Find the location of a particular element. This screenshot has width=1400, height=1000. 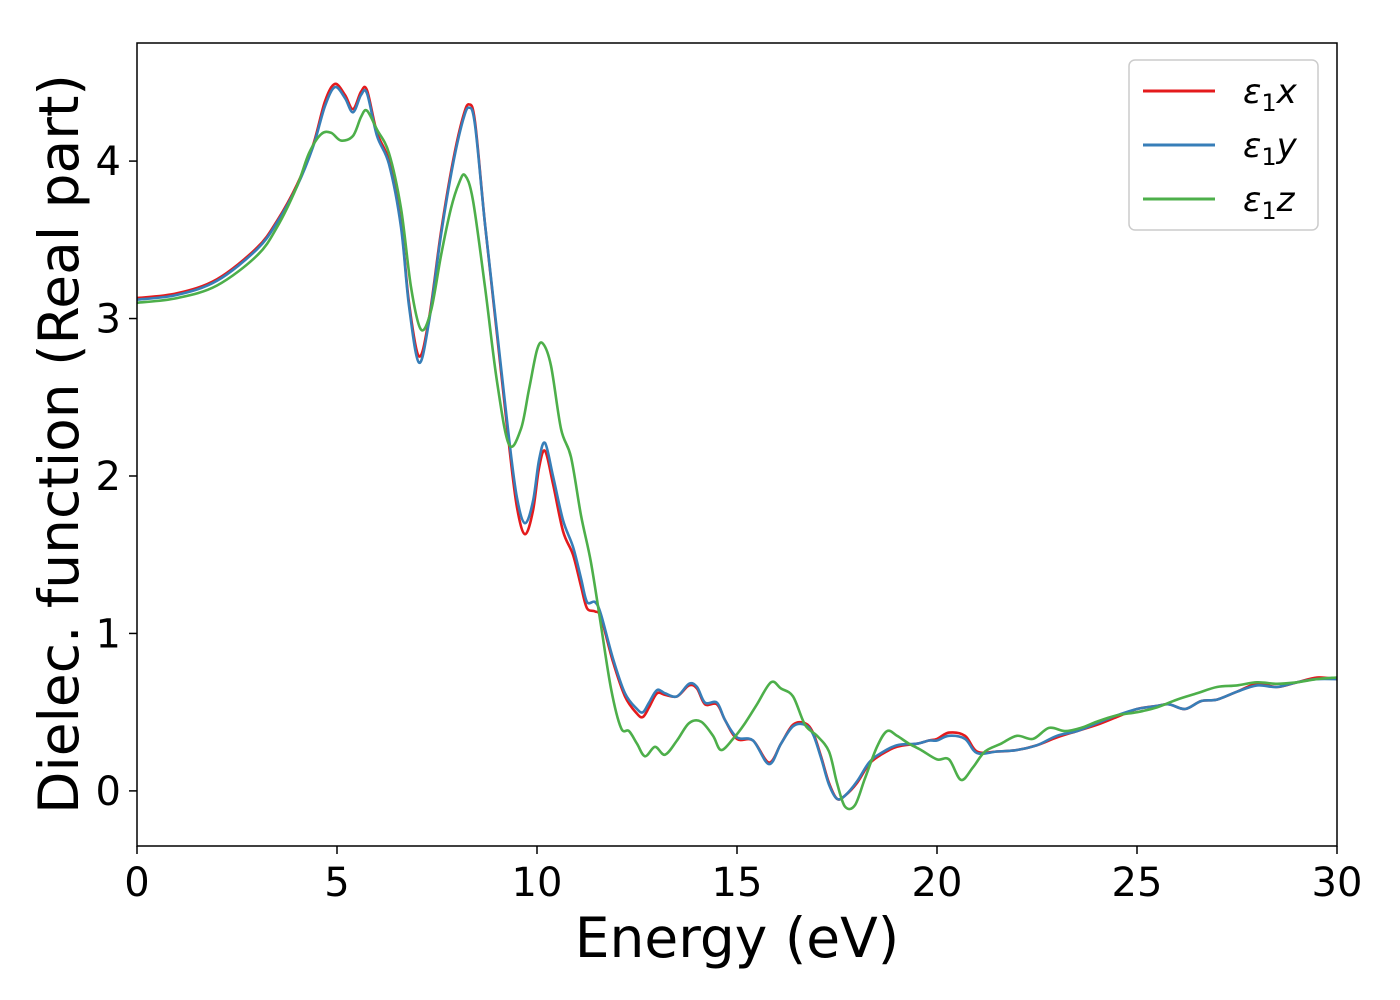

x-tick-label: 20 is located at coordinates (937, 883).